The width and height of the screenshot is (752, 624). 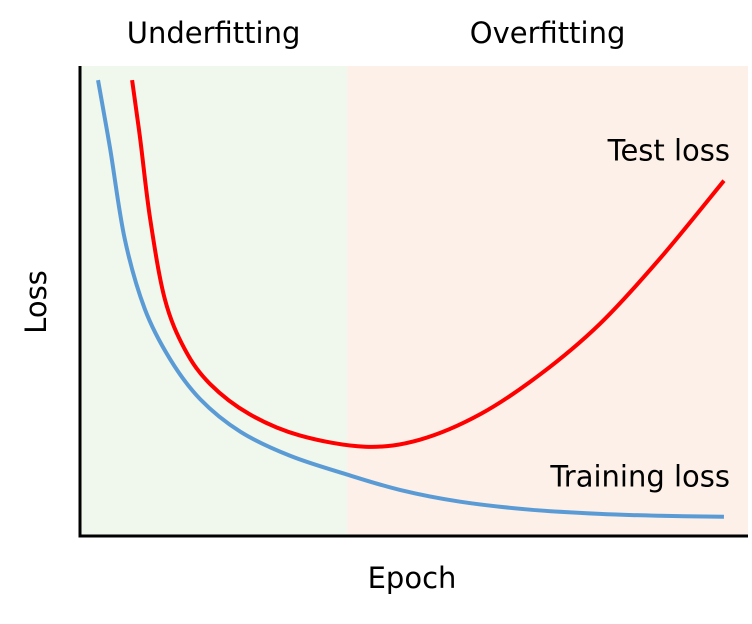 I want to click on y-axis-label: Loss, so click(x=36, y=302).